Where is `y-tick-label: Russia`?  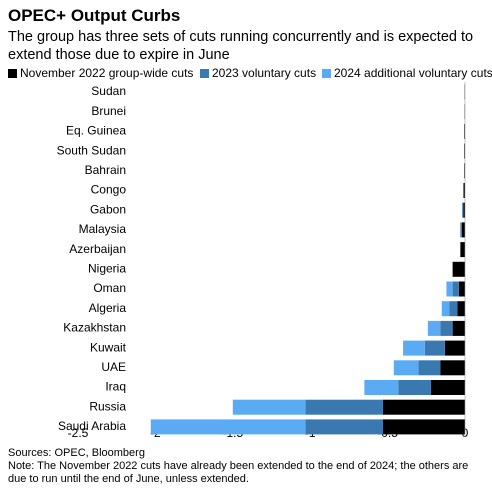
y-tick-label: Russia is located at coordinates (107, 406).